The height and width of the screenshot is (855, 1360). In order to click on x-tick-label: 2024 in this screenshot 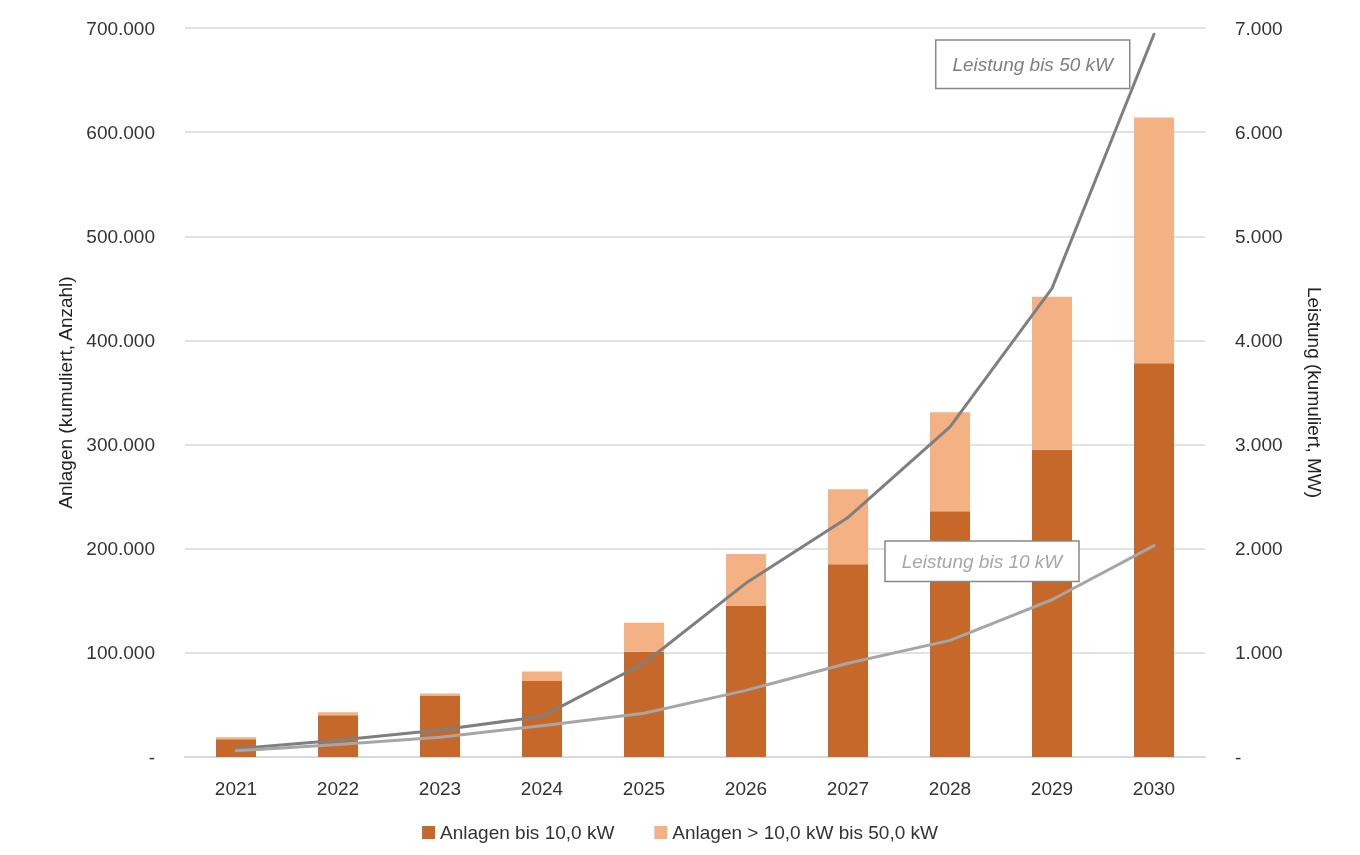, I will do `click(542, 788)`.